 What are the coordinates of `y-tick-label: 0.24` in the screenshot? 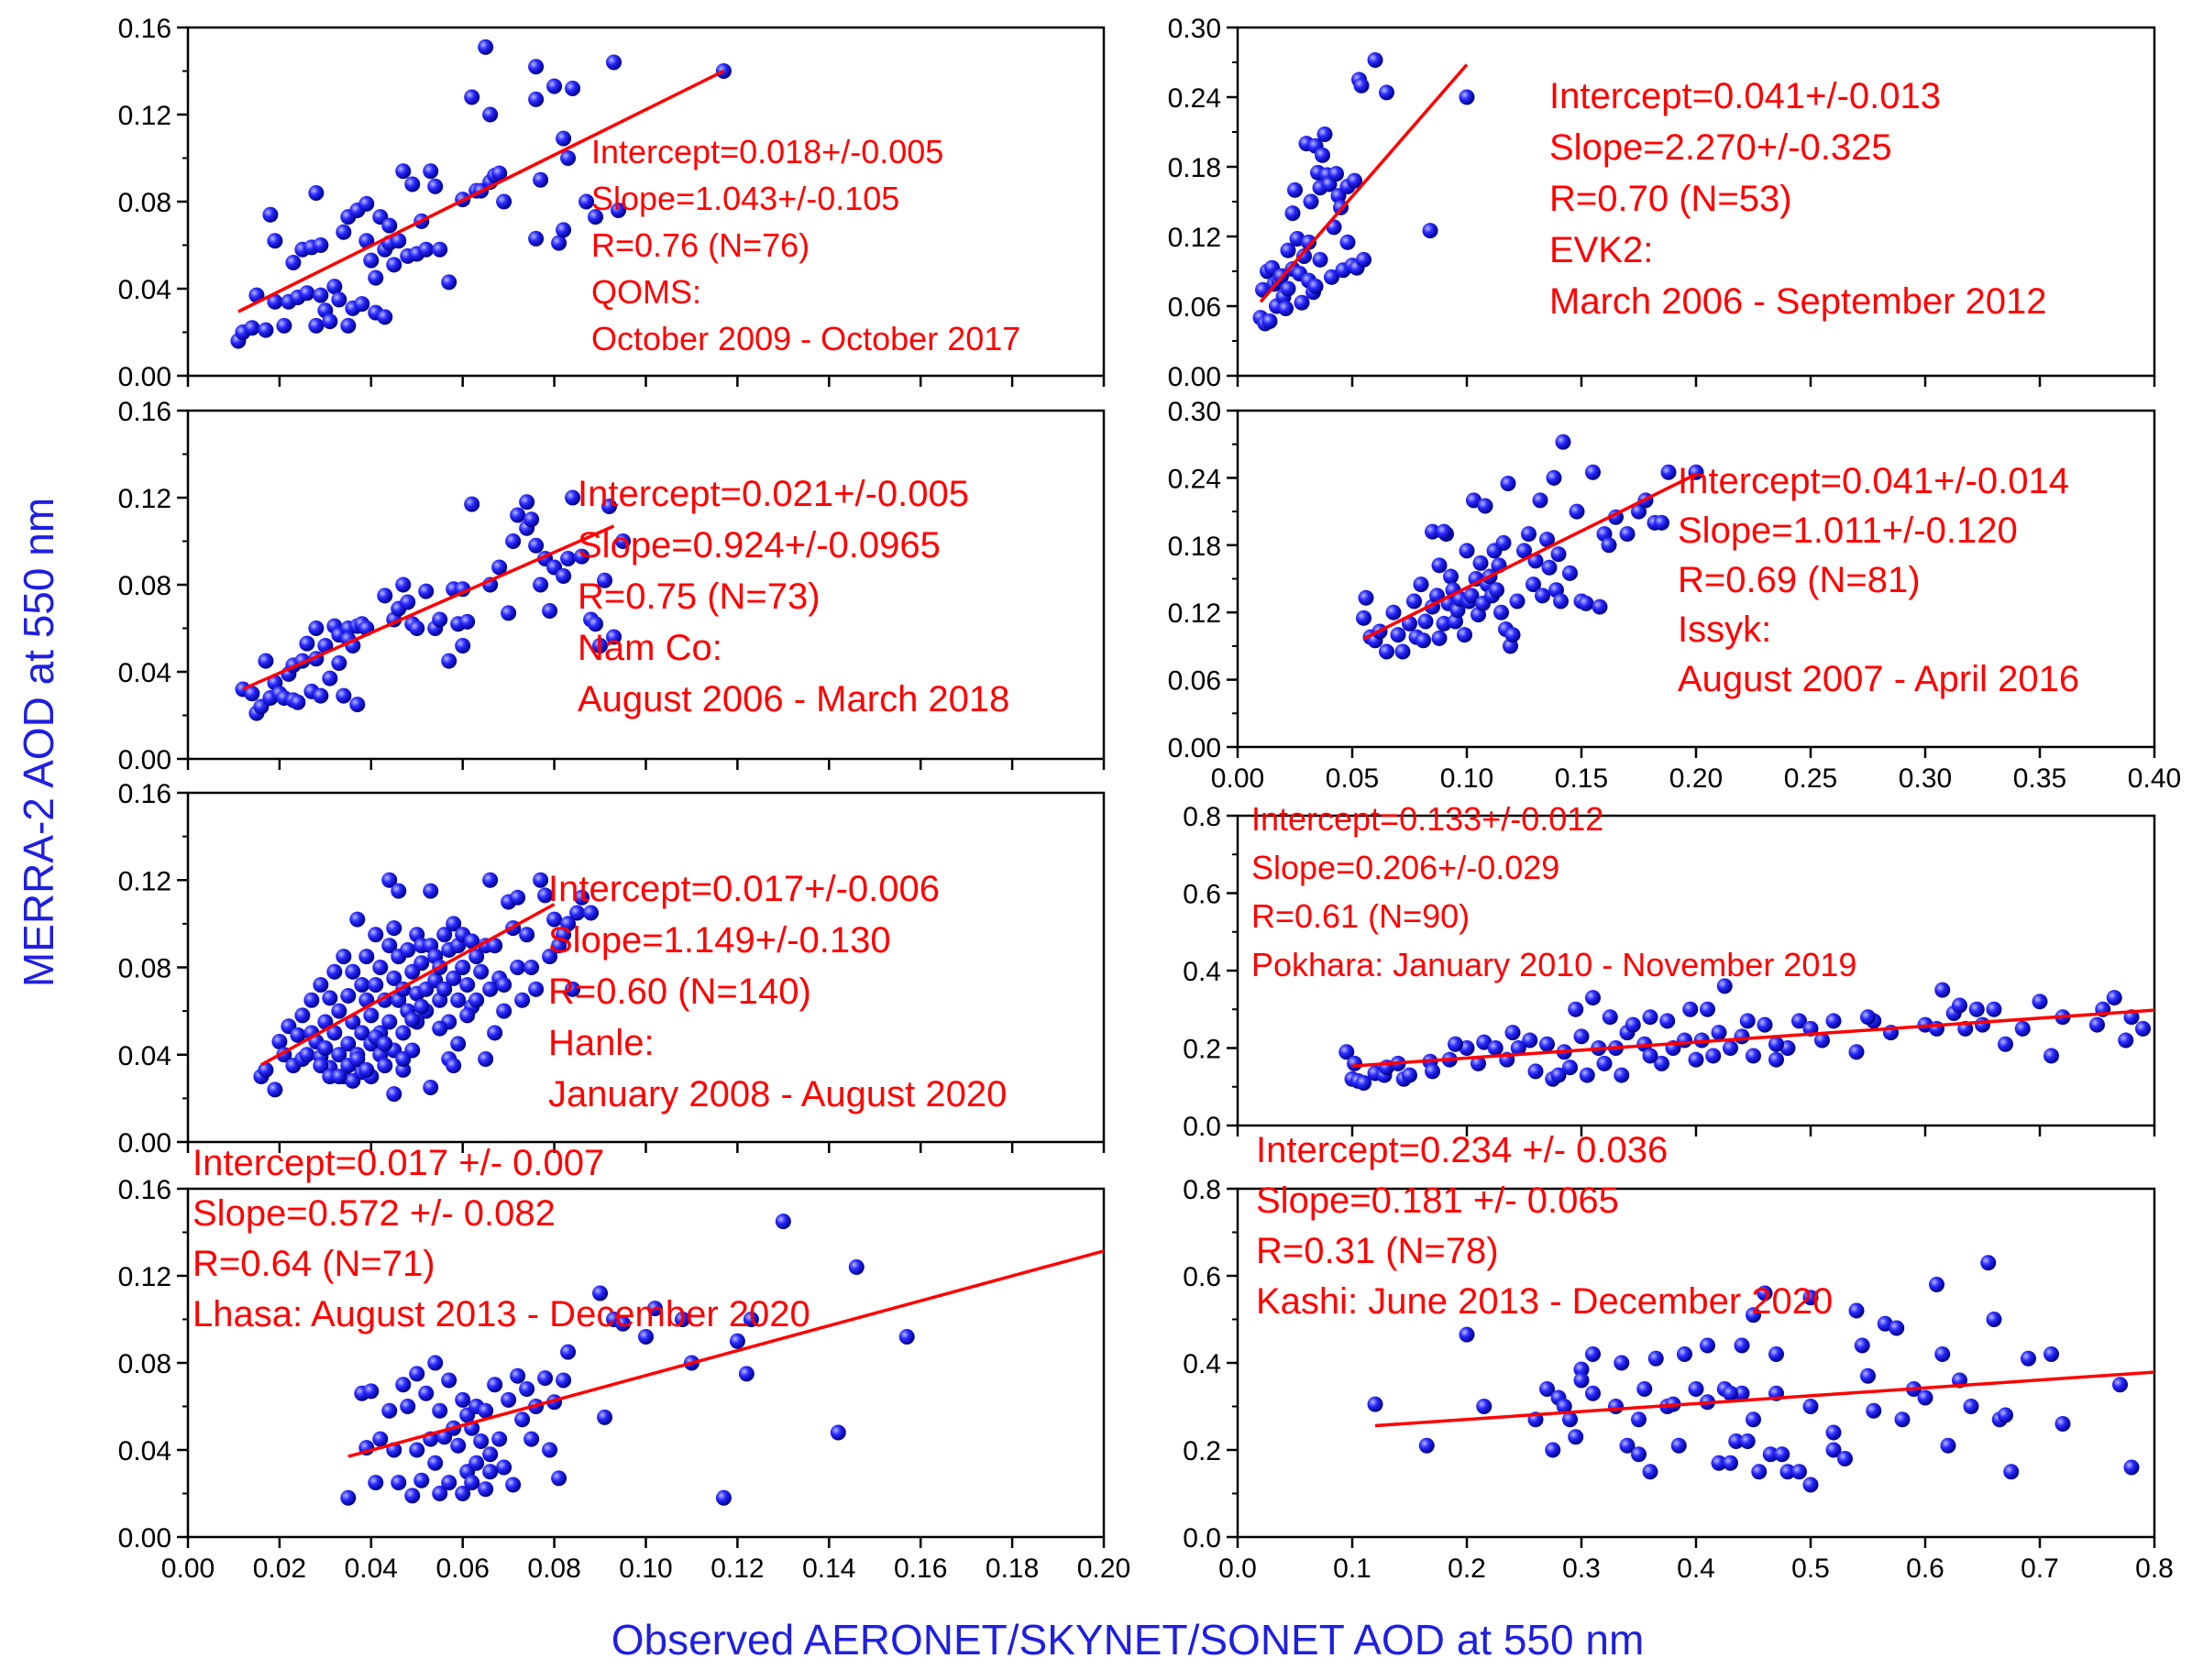 It's located at (1194, 479).